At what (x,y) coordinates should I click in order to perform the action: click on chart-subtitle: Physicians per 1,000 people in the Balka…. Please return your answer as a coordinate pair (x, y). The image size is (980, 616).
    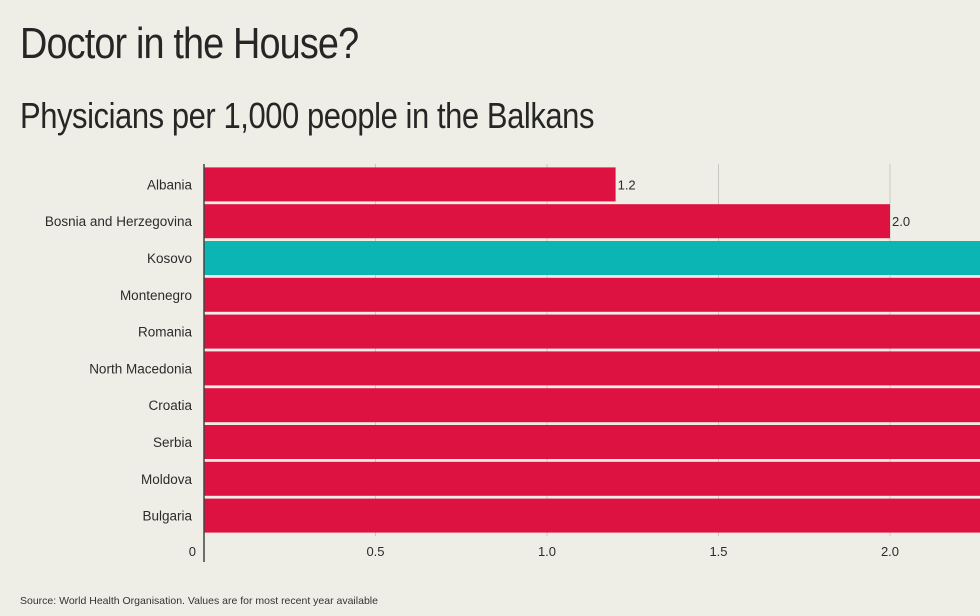
    Looking at the image, I should click on (307, 115).